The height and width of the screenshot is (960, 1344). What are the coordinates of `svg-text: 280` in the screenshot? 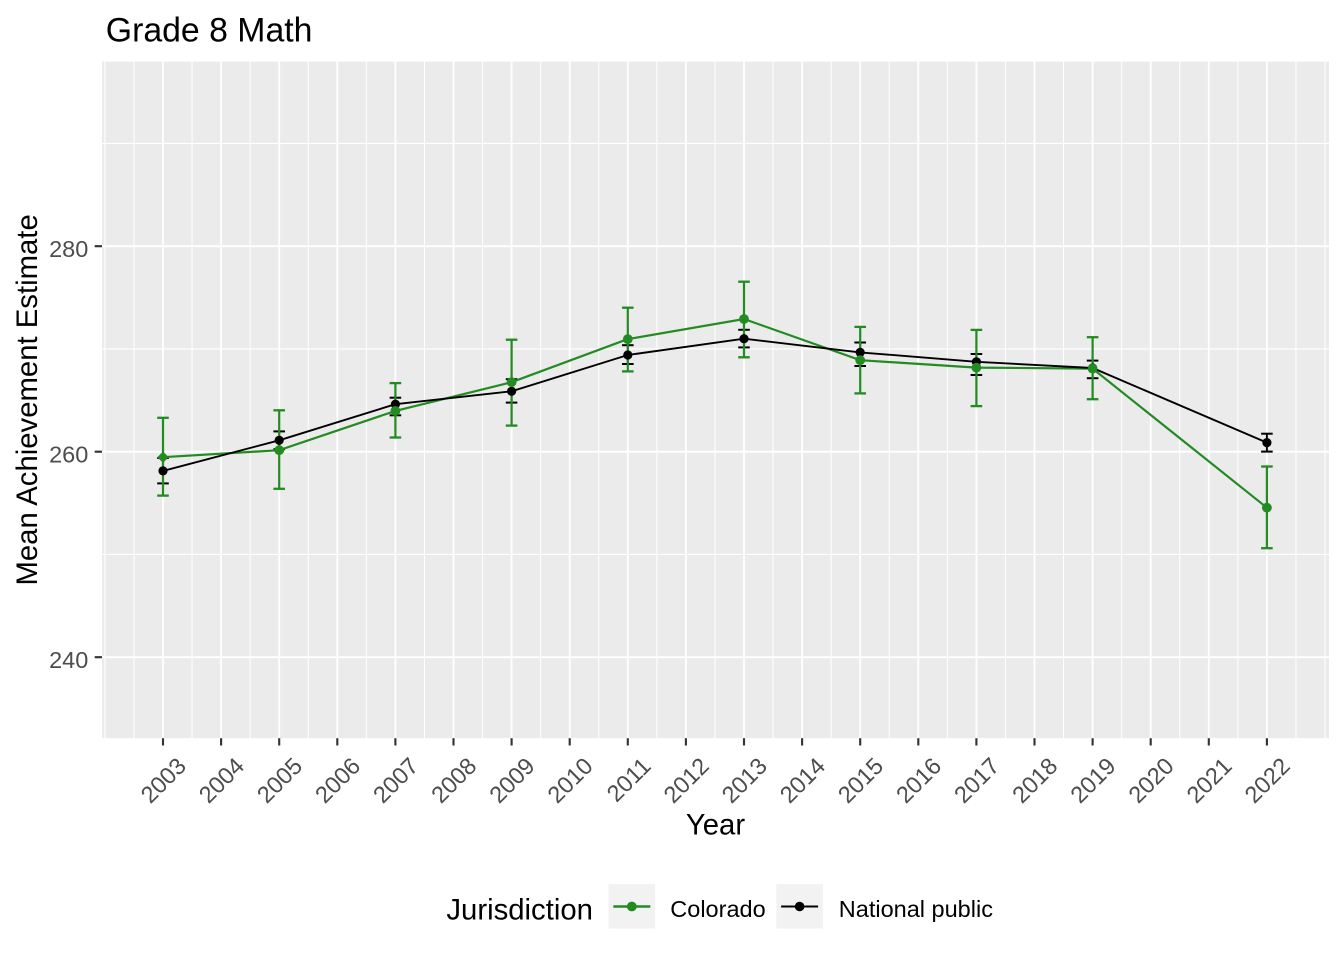 It's located at (68, 249).